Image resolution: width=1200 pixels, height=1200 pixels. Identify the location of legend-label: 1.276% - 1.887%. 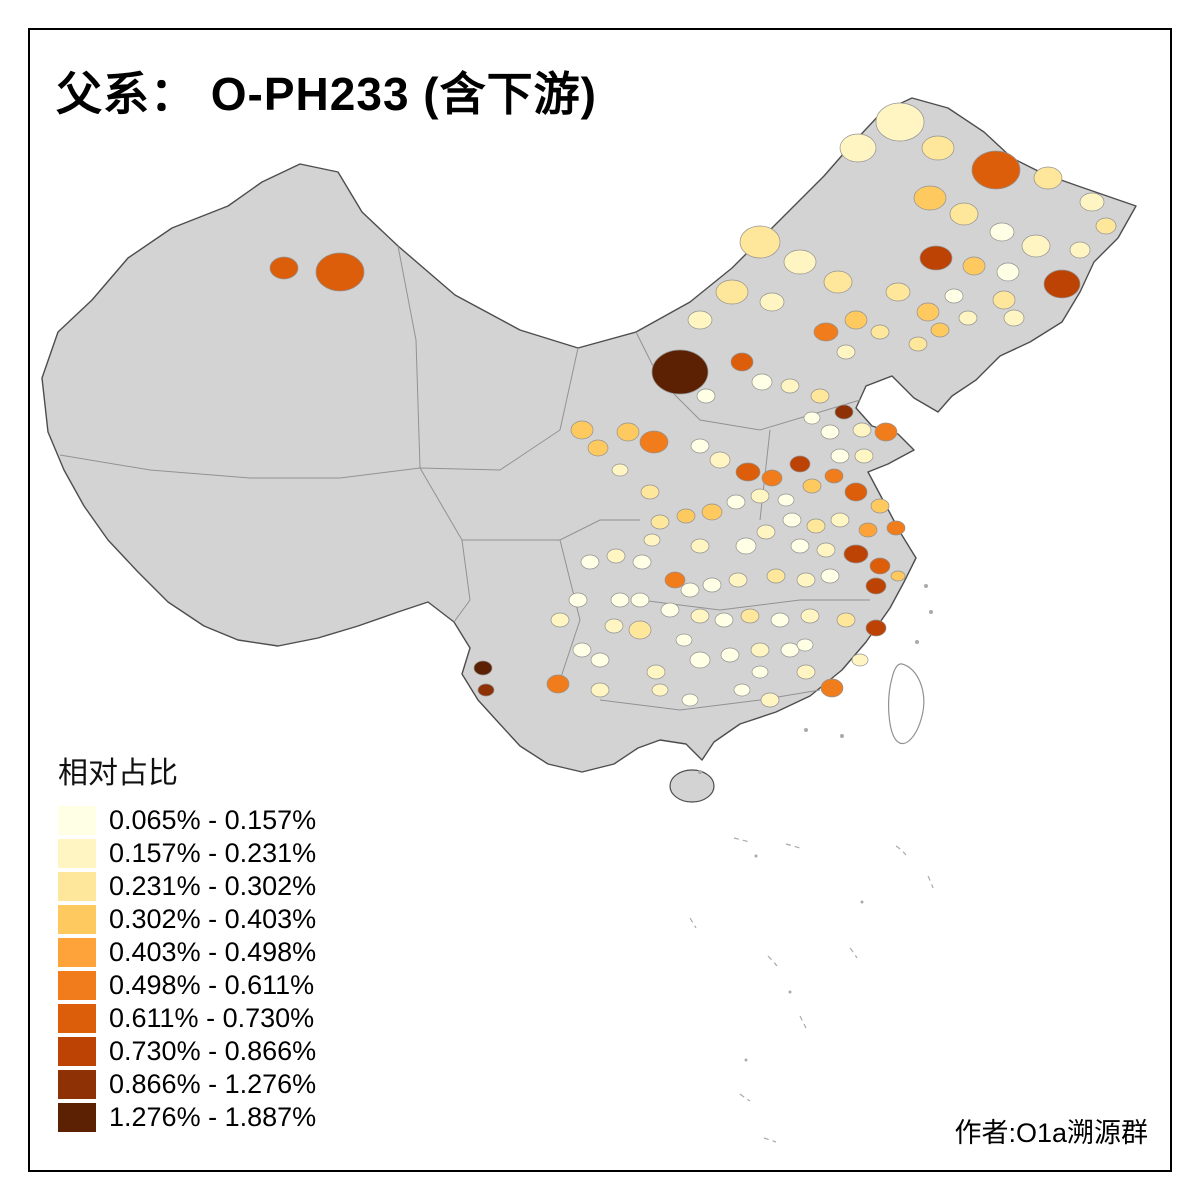
(213, 1117).